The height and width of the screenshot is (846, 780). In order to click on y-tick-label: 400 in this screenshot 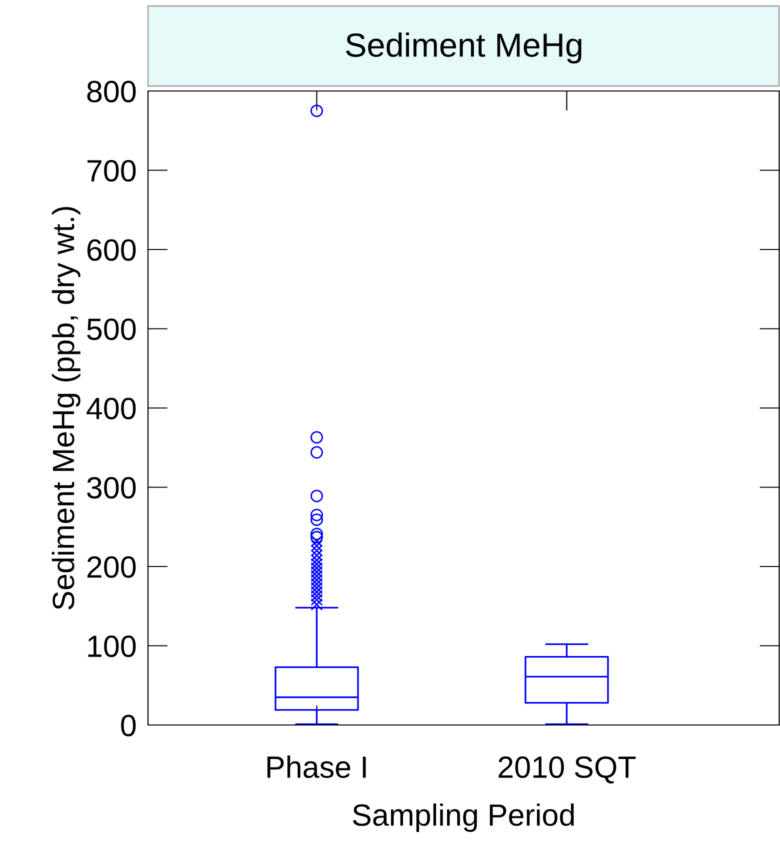, I will do `click(111, 409)`.